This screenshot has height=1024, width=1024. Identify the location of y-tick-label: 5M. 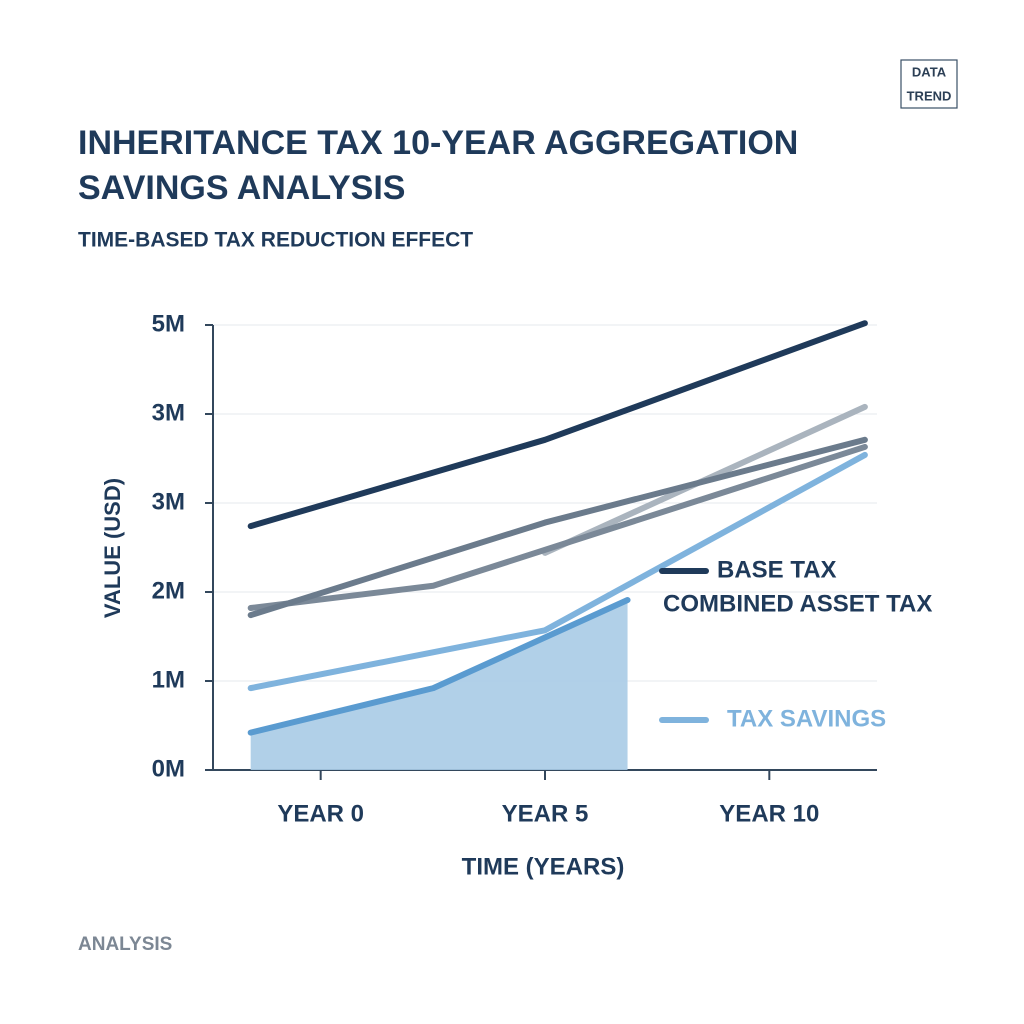
(168, 323).